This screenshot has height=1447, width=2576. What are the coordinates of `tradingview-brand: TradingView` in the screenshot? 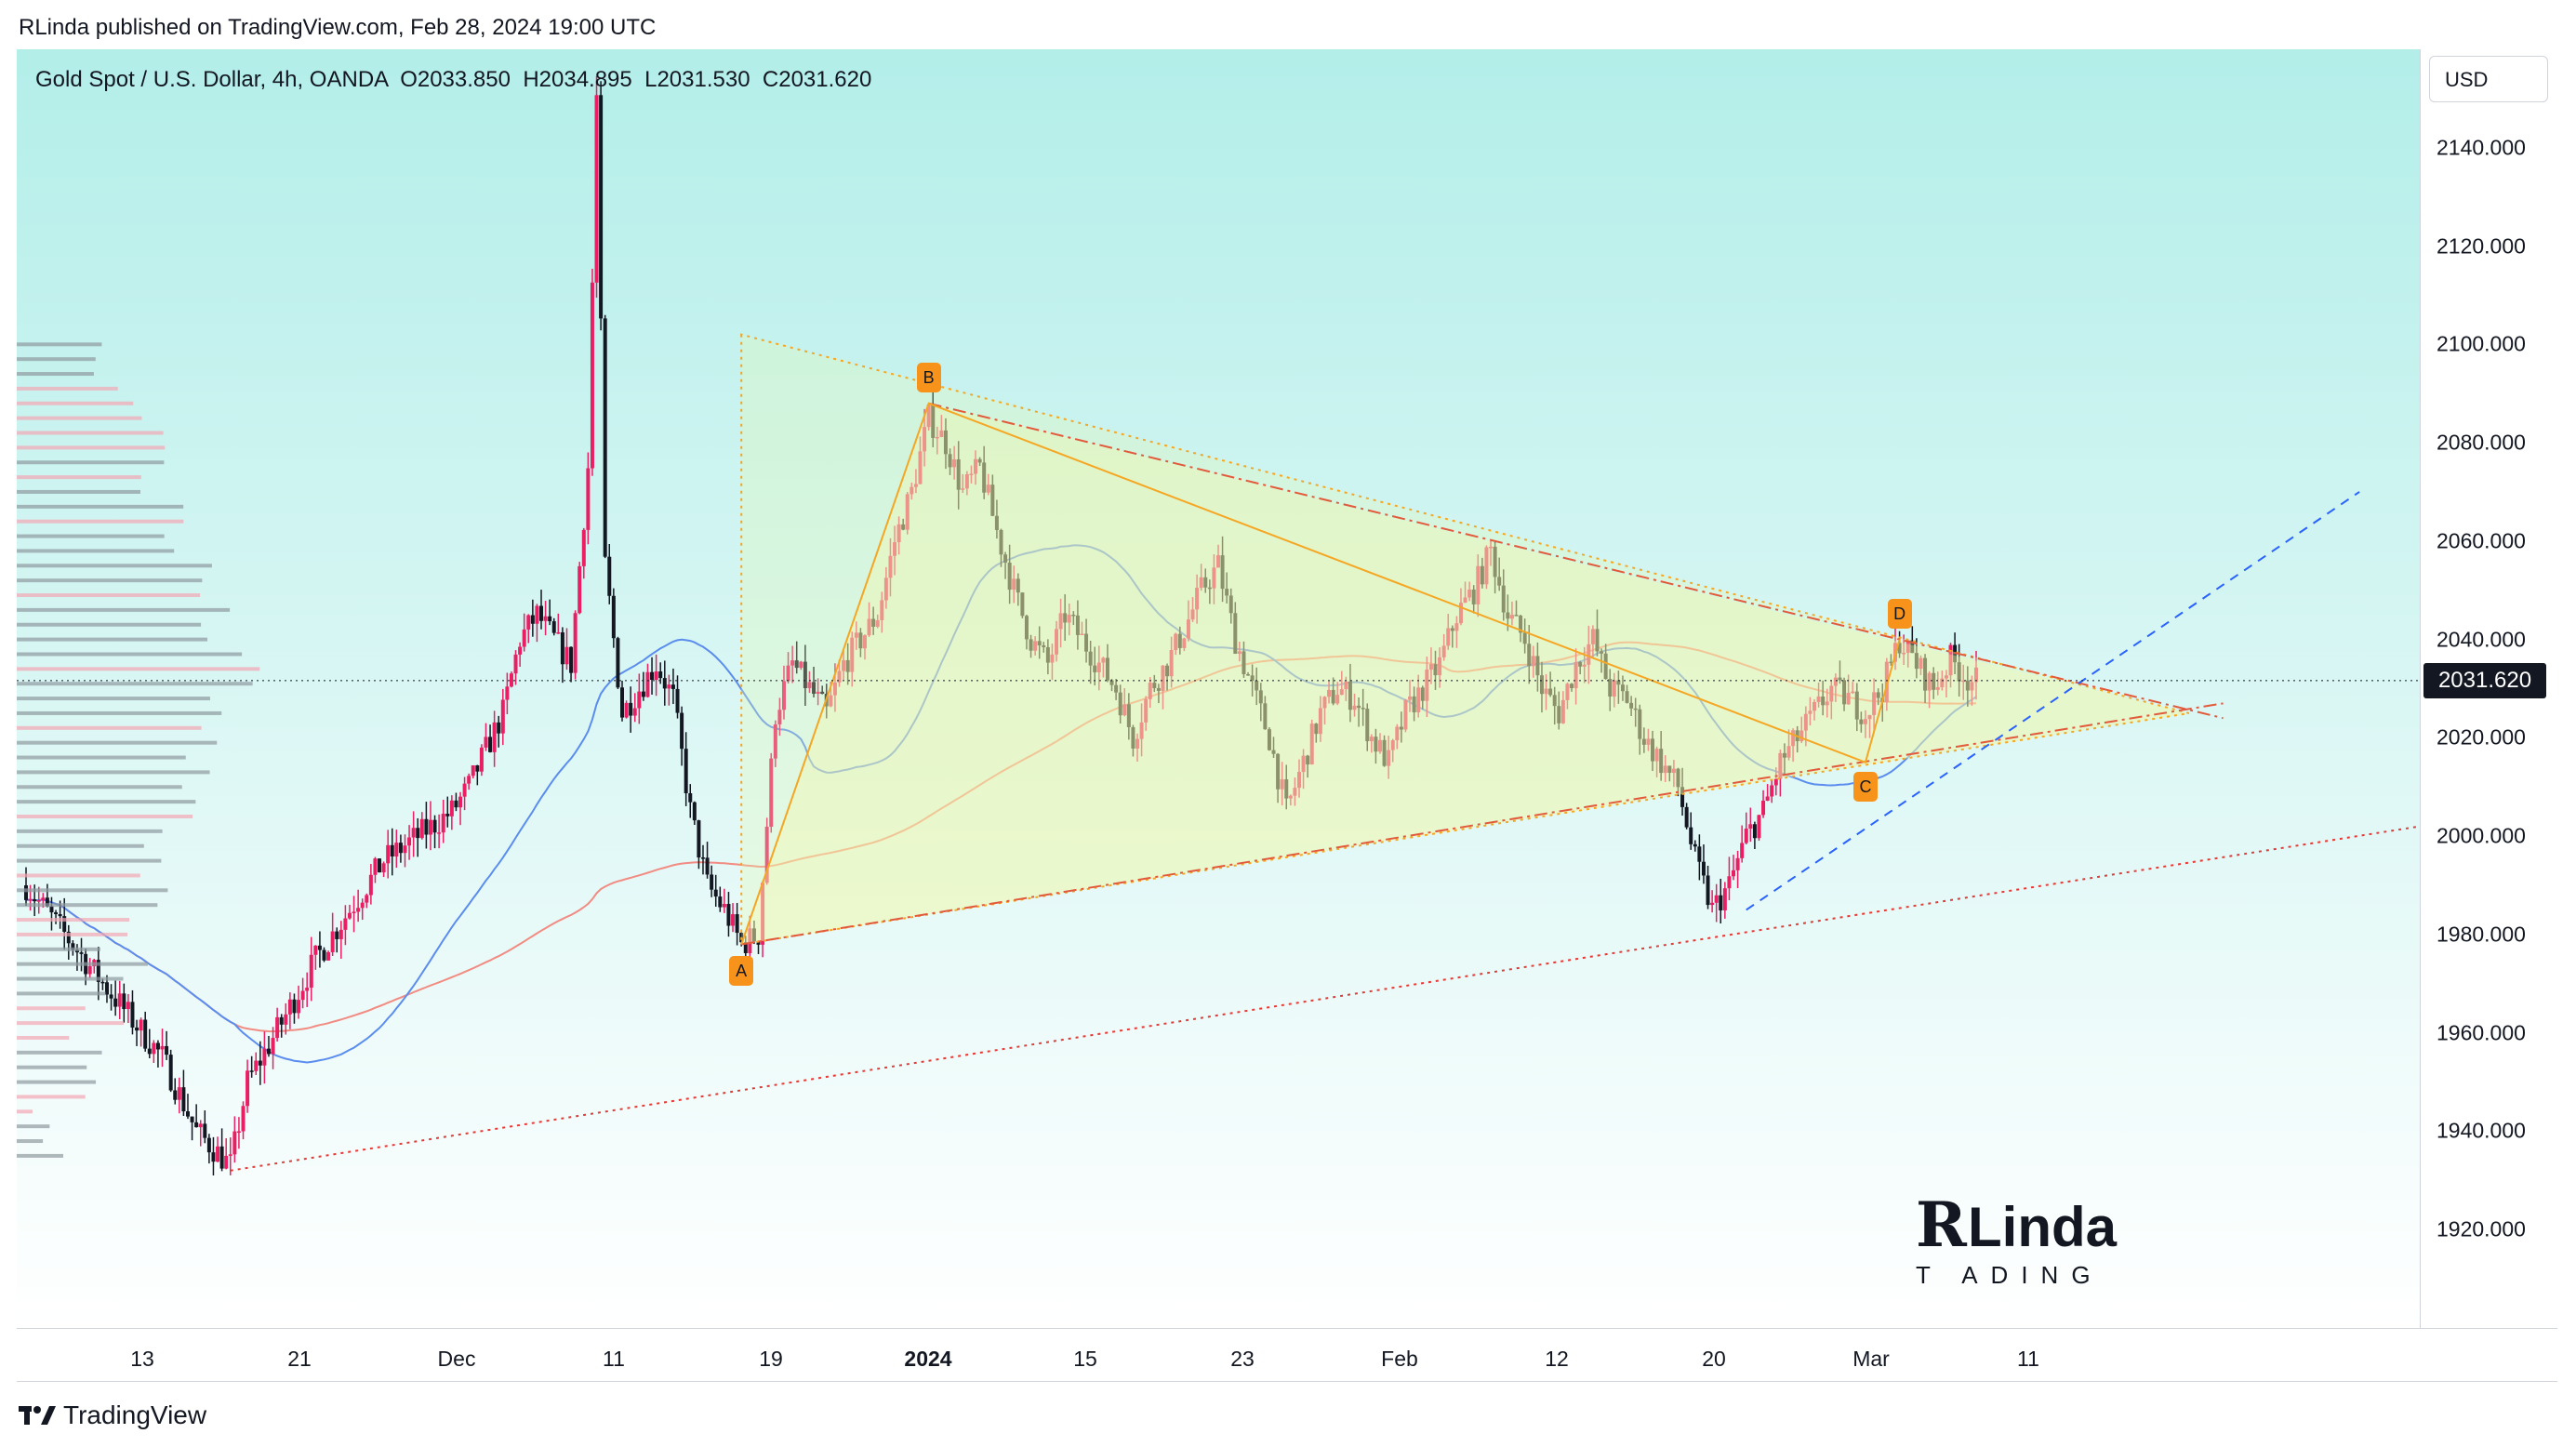 It's located at (112, 1415).